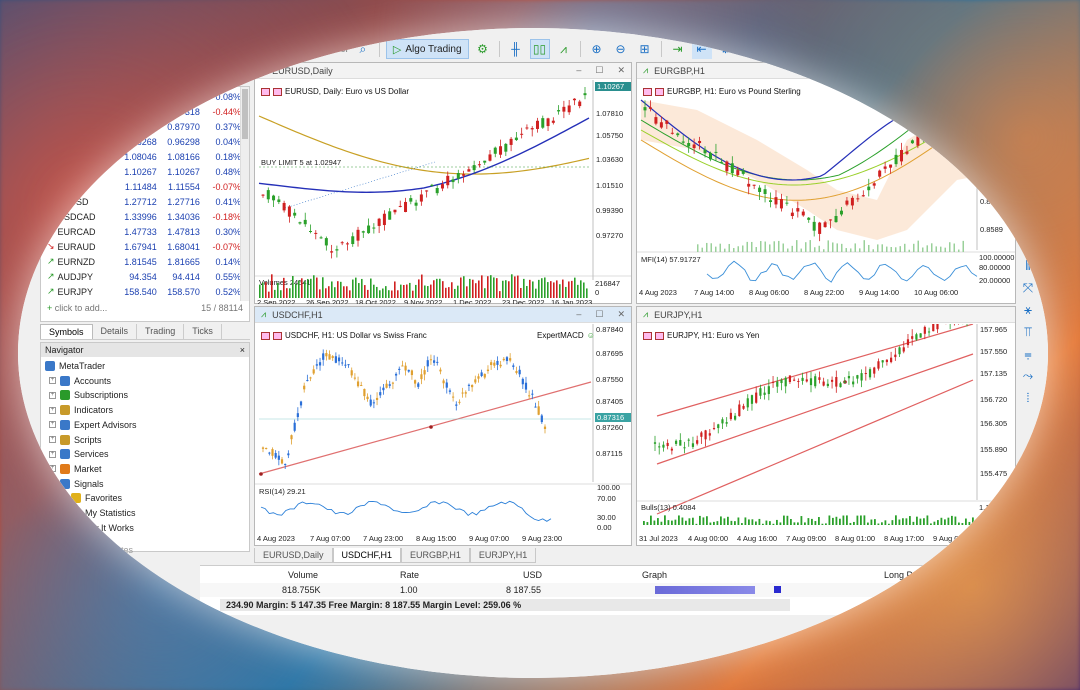 This screenshot has height=690, width=1080. Describe the element at coordinates (79, 454) in the screenshot. I see `navigator-item: + Services` at that location.